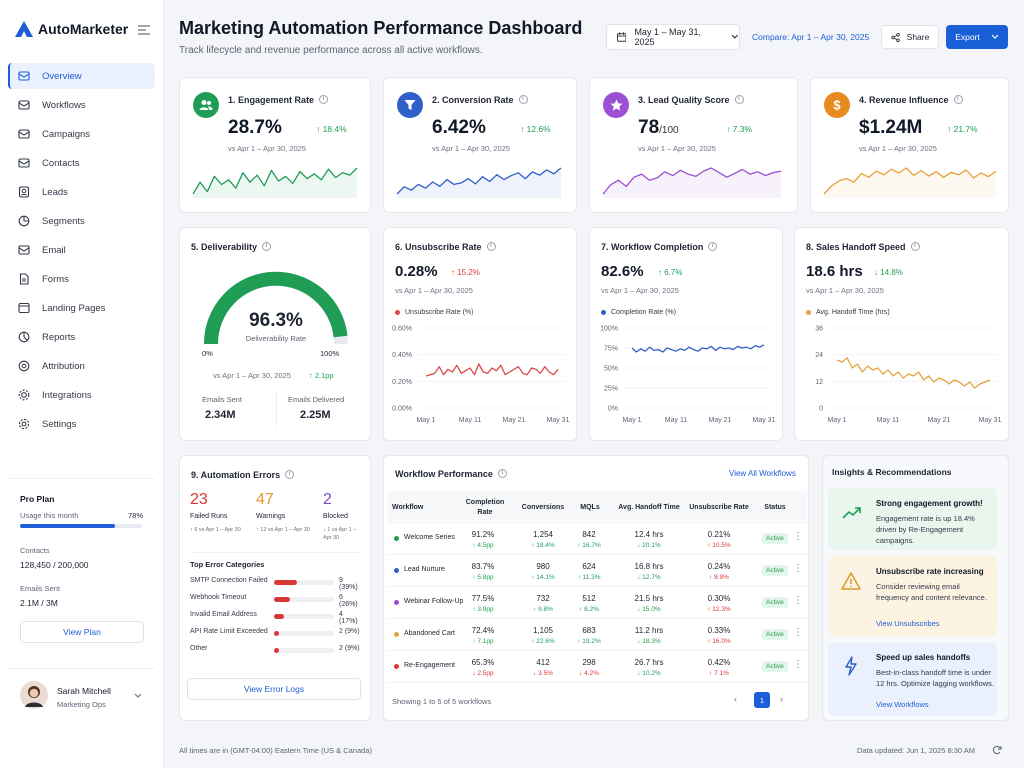  What do you see at coordinates (673, 37) in the screenshot?
I see `date-range-picker: May 1 – May 31, 2025` at bounding box center [673, 37].